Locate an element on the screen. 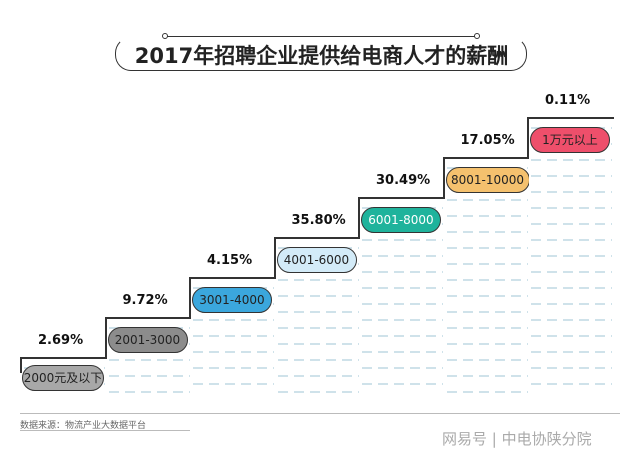 The image size is (640, 457). category-pill: 8001-10000 is located at coordinates (487, 180).